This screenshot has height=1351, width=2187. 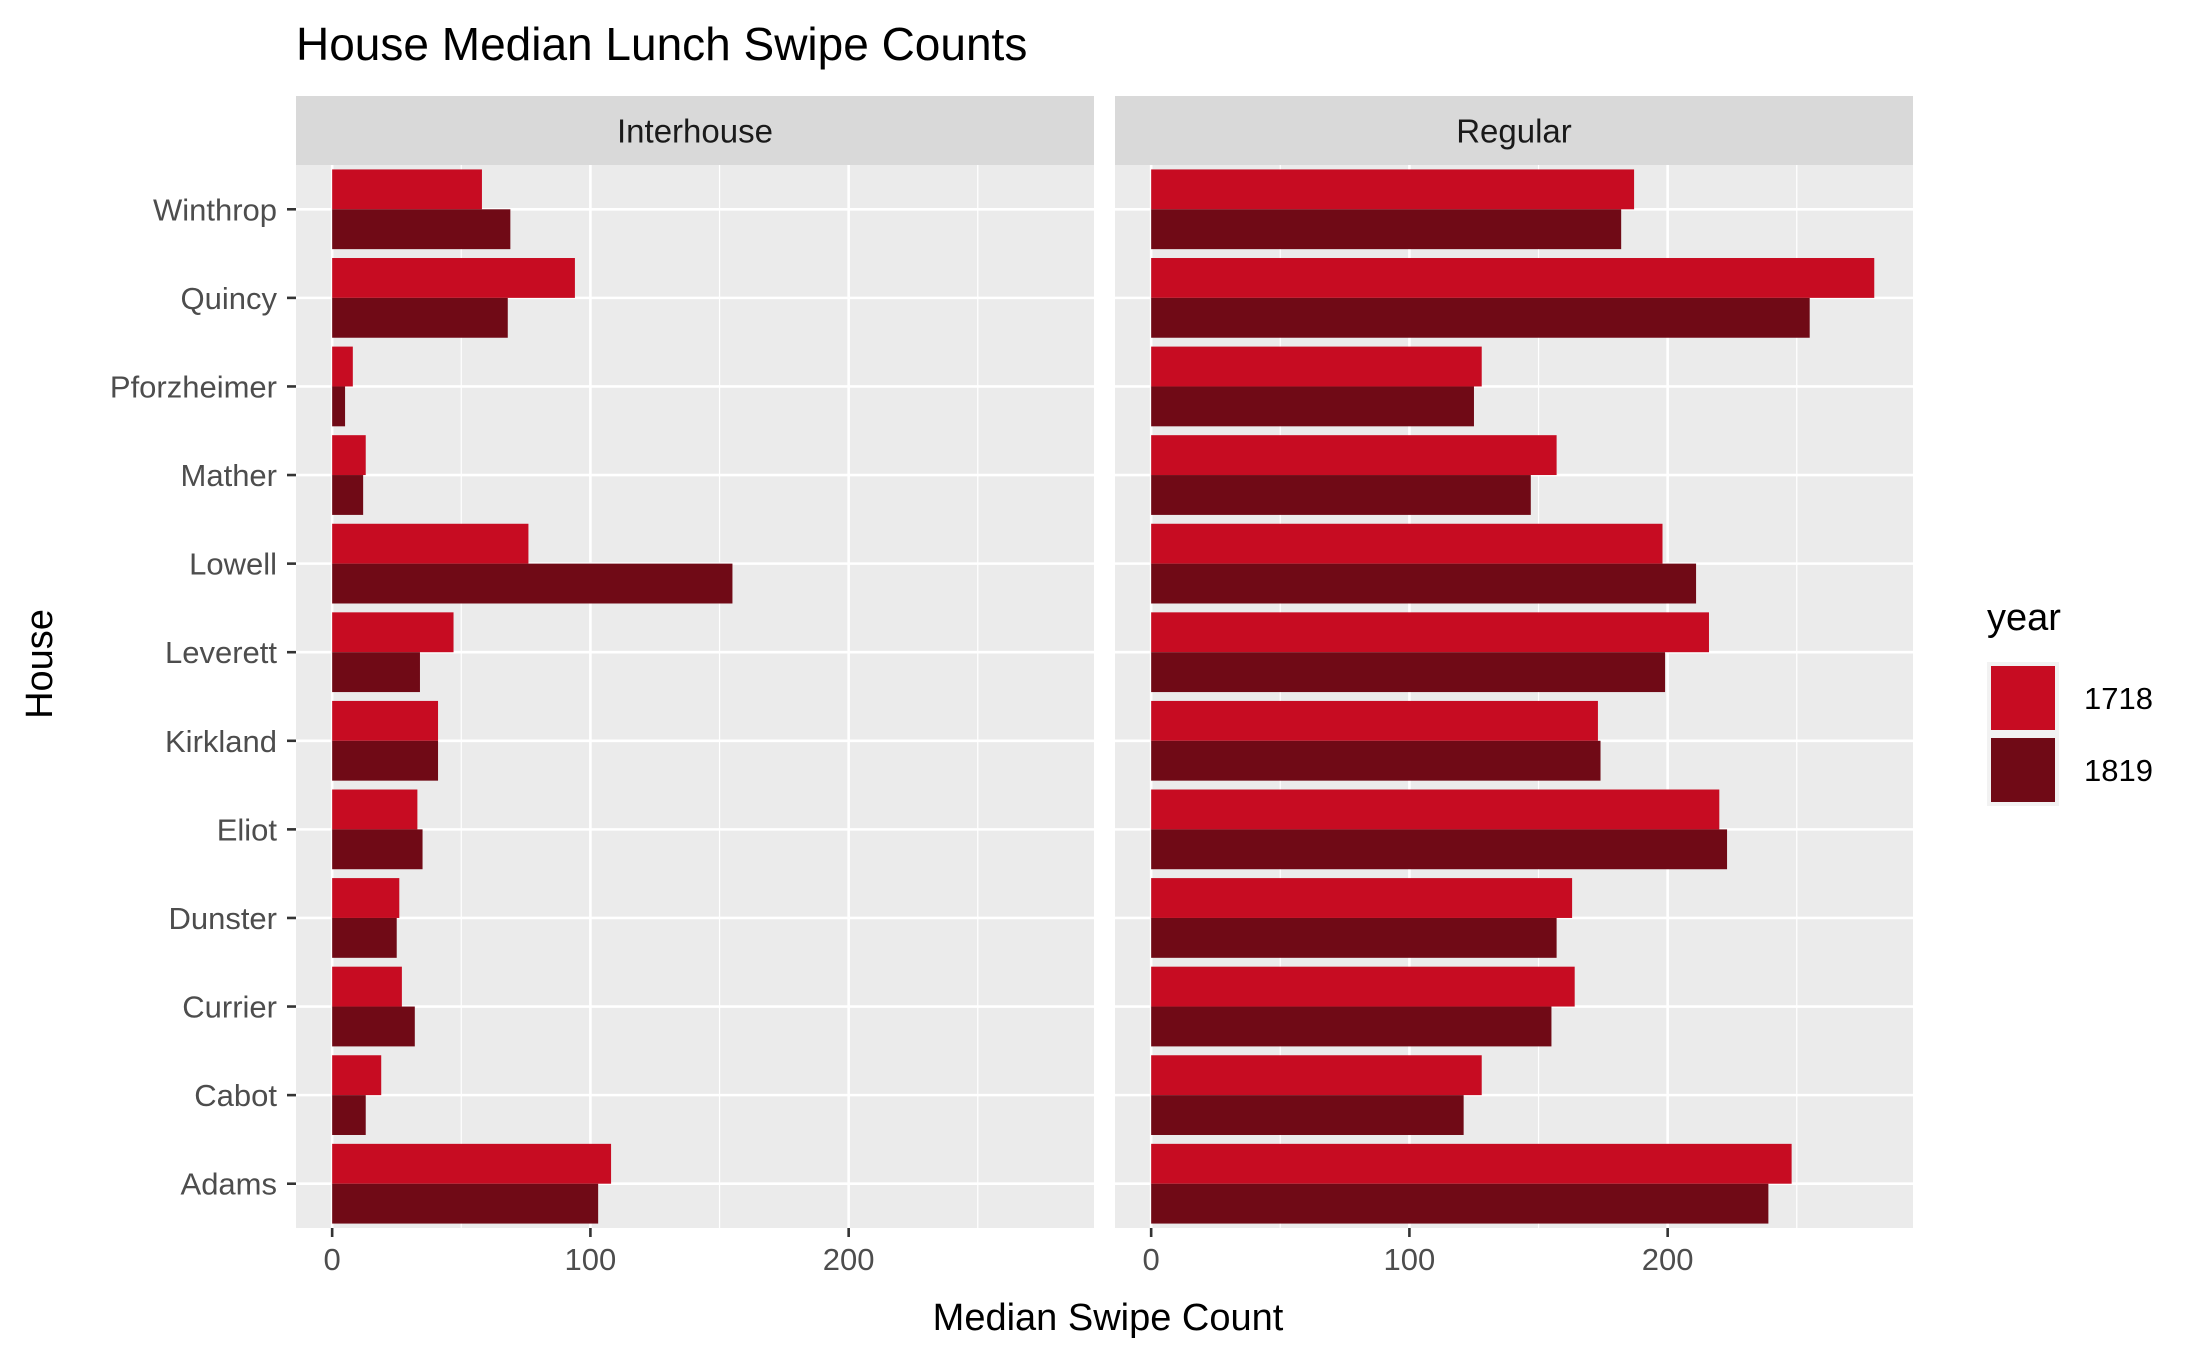 I want to click on y-tick-label: Eliot, so click(x=247, y=829).